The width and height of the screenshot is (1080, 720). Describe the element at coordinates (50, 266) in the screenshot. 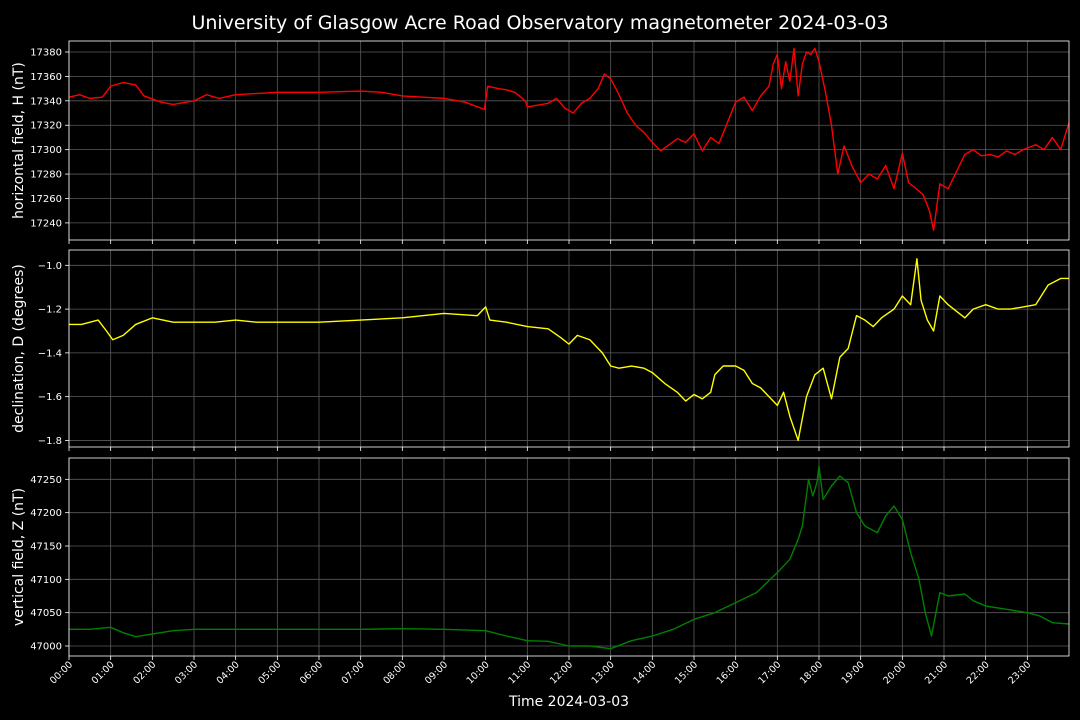

I see `y-tick-label-D: −1.0` at that location.